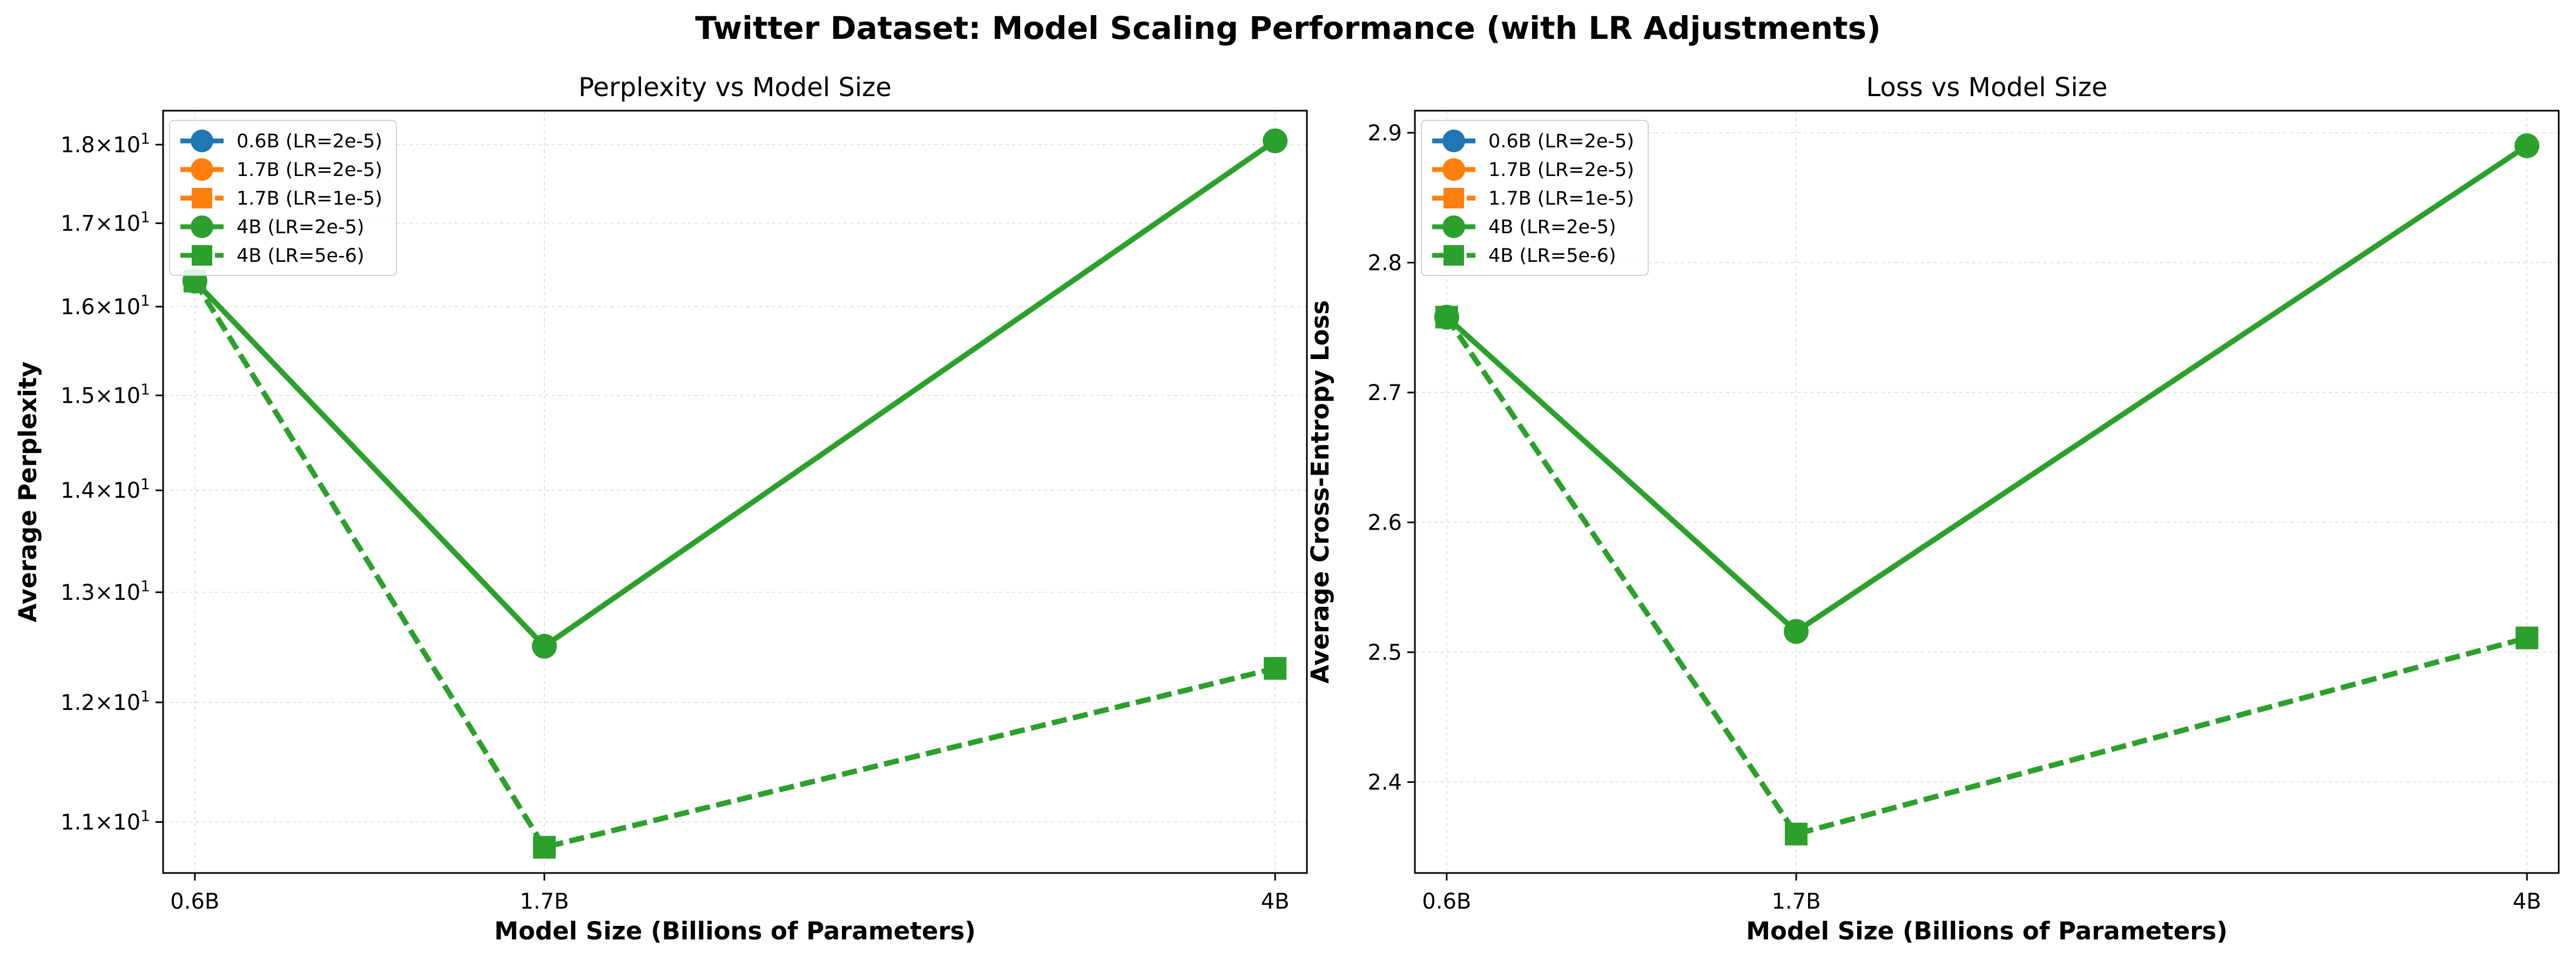 Image resolution: width=2576 pixels, height=961 pixels. What do you see at coordinates (1391, 458) in the screenshot?
I see `loss-y-axis-ticks: 2.4 2.5 2.6 2.7 2.8 2.9` at bounding box center [1391, 458].